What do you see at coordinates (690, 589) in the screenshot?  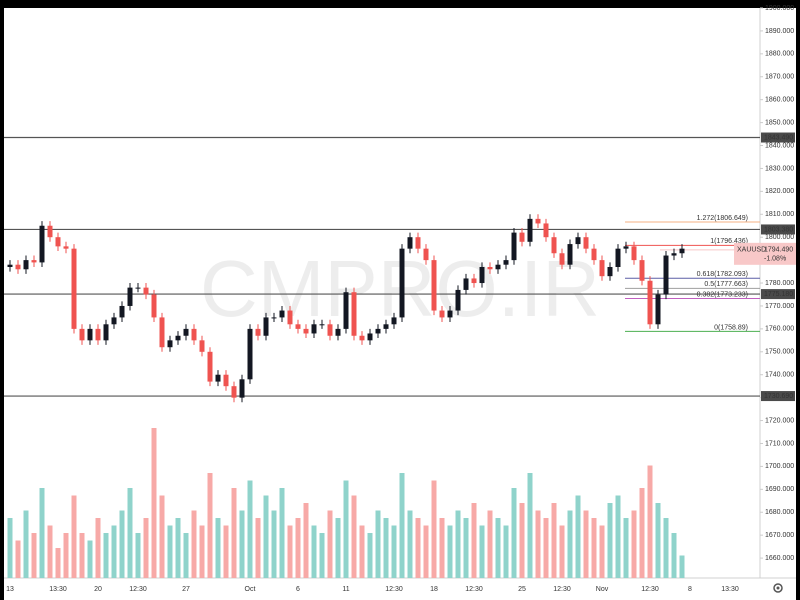 I see `x-tick-label: 8` at bounding box center [690, 589].